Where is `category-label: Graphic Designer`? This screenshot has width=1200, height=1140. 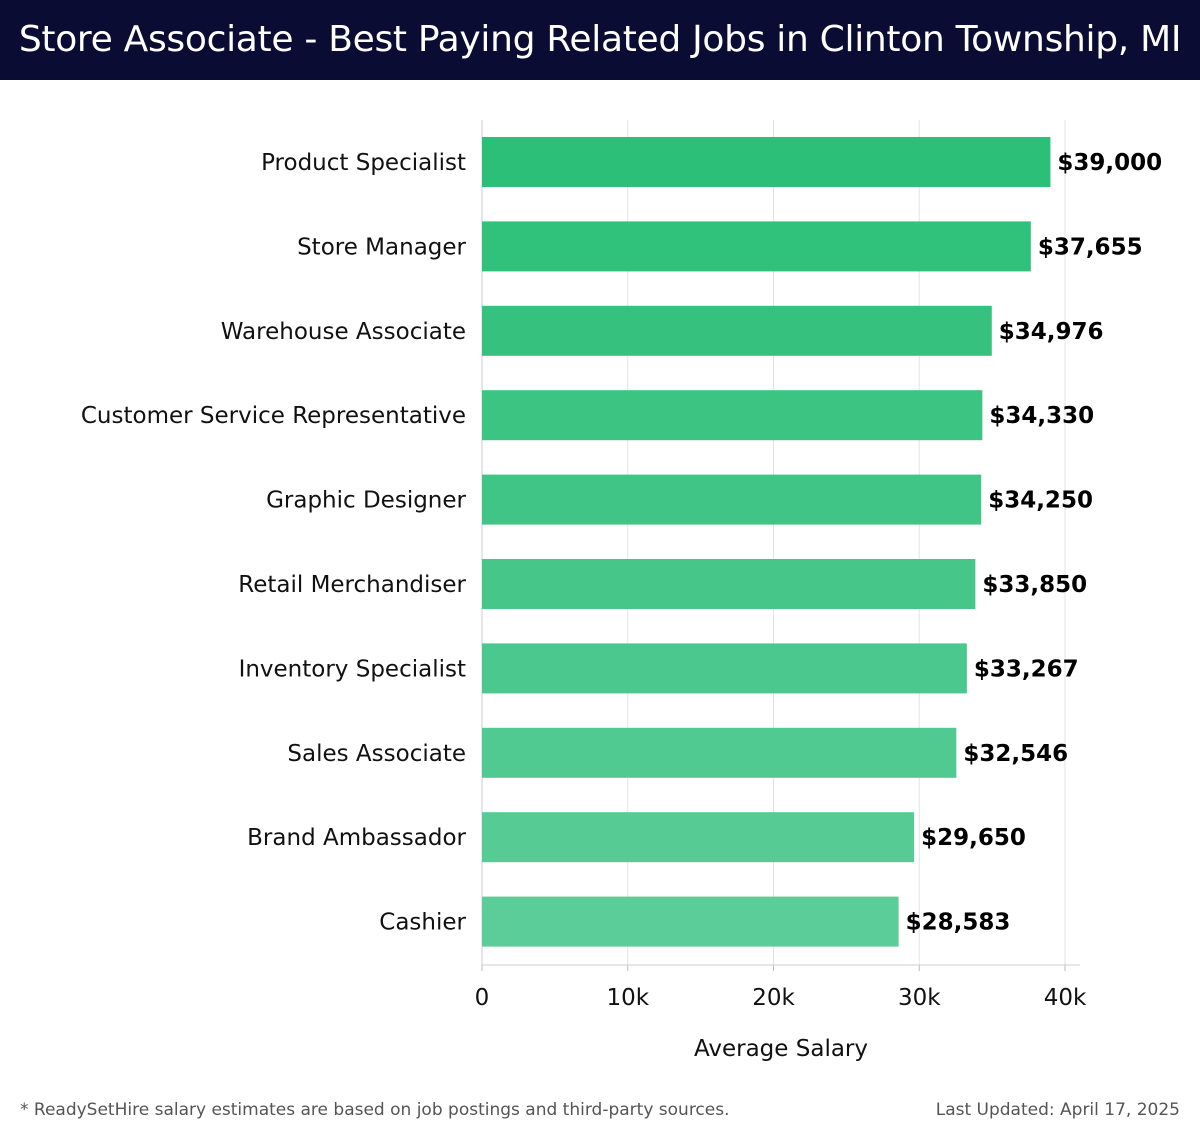
category-label: Graphic Designer is located at coordinates (366, 501).